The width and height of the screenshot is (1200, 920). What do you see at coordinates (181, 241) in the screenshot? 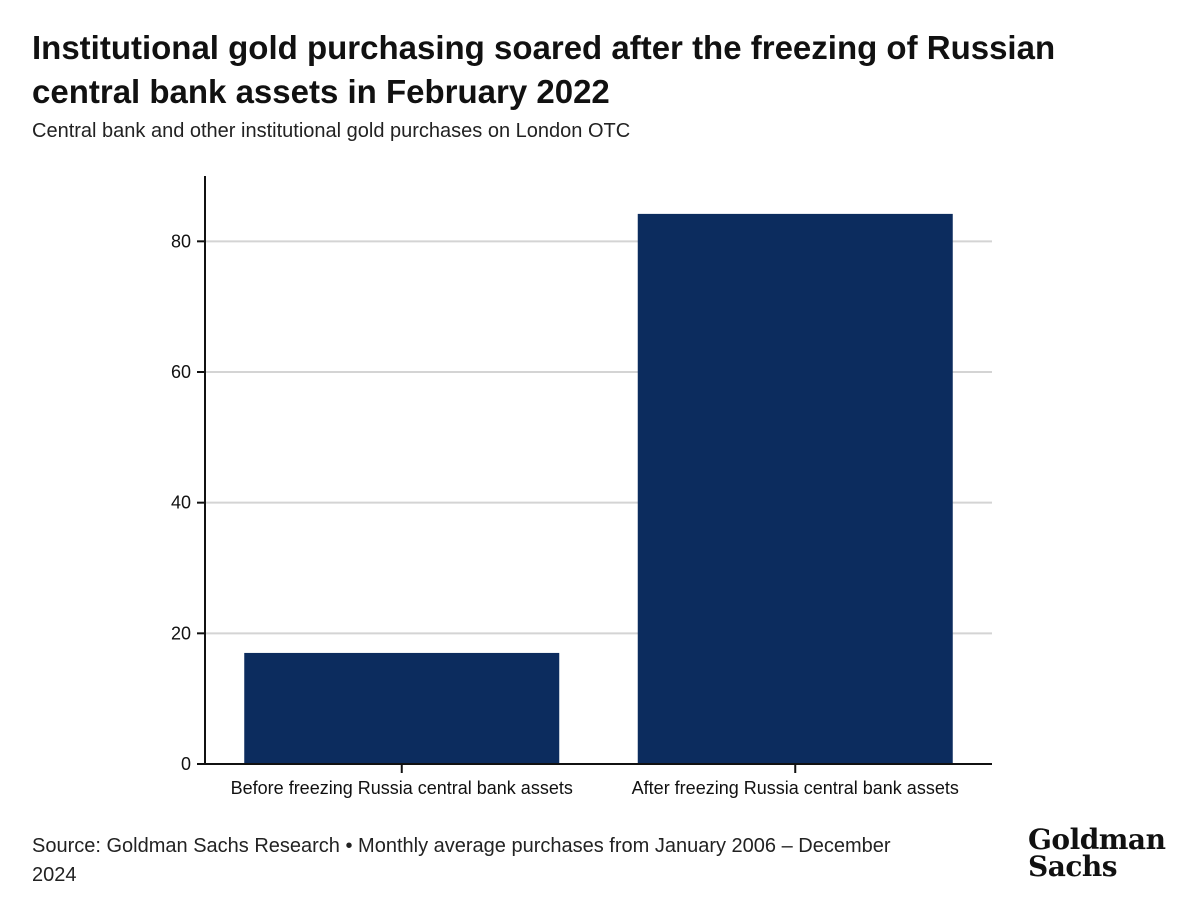
I see `y-tick-label: 80` at bounding box center [181, 241].